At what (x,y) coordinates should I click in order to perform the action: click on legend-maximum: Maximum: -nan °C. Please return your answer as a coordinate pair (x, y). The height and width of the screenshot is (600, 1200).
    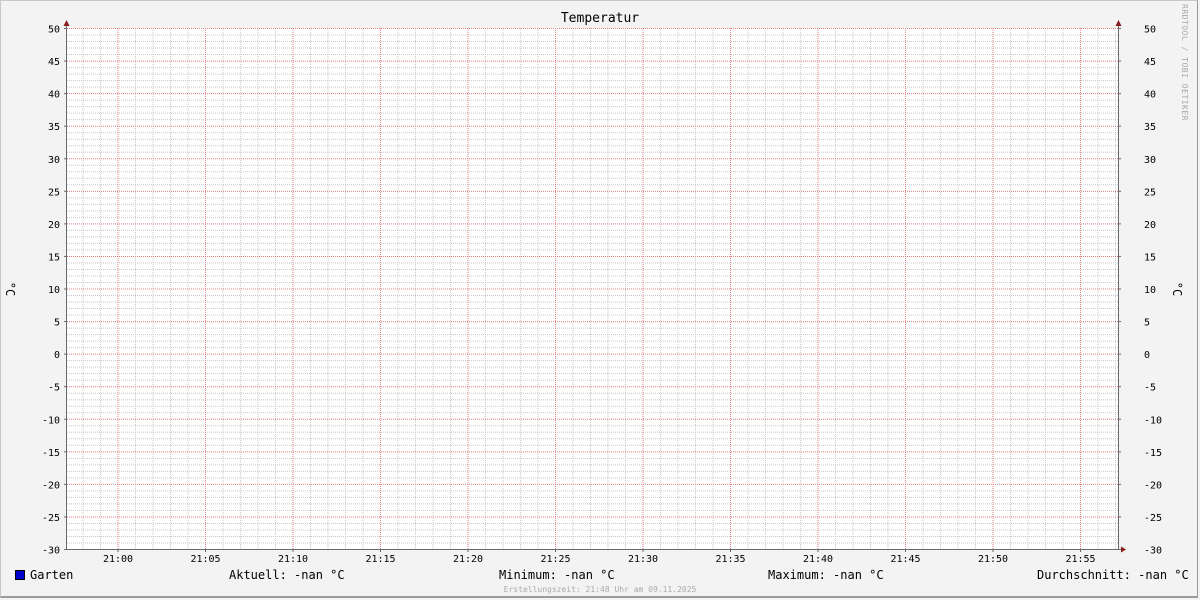
    Looking at the image, I should click on (826, 575).